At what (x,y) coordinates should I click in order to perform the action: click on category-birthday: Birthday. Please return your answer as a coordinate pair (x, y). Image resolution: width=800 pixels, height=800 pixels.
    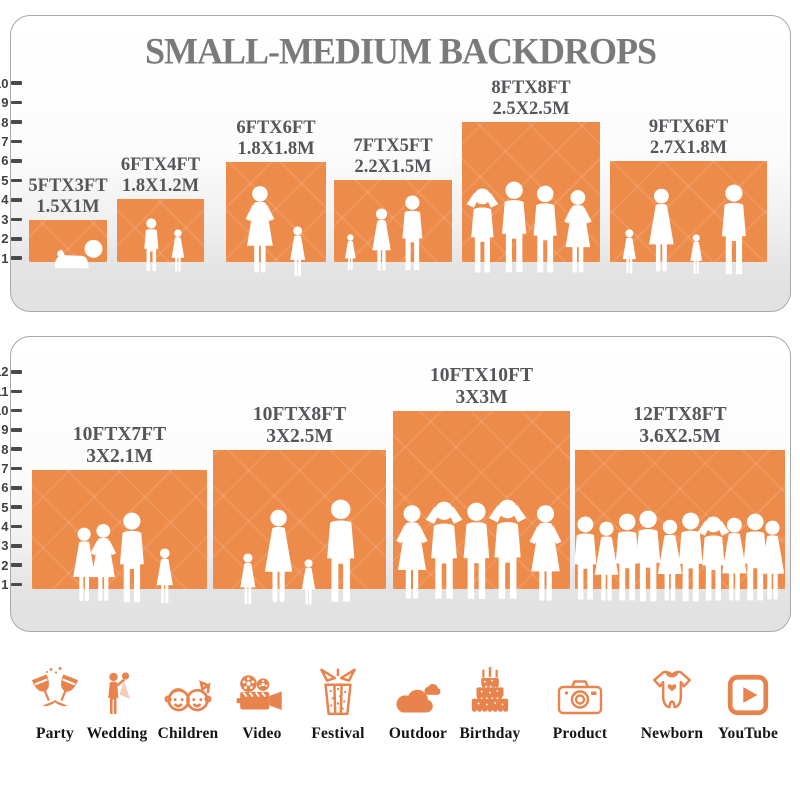
    Looking at the image, I should click on (490, 700).